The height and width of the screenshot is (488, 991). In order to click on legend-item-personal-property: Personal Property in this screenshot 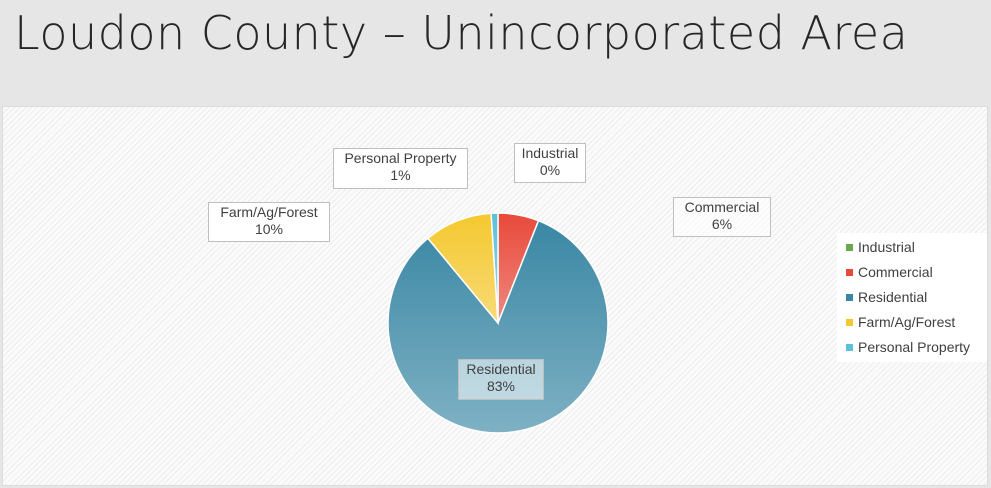, I will do `click(912, 347)`.